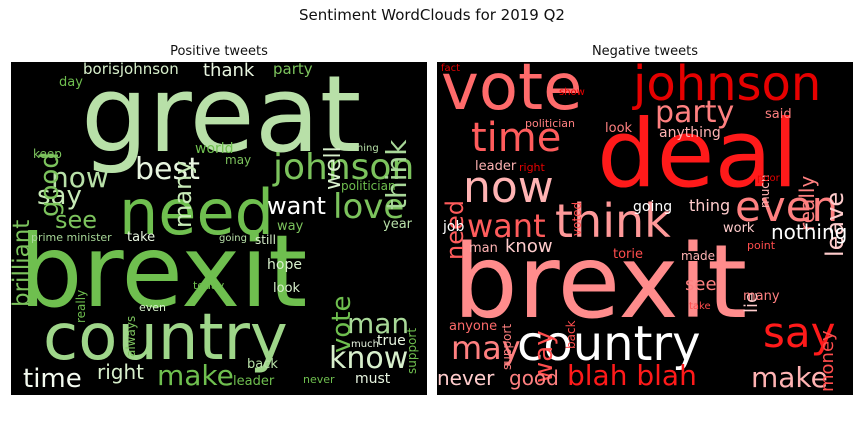 Image resolution: width=864 pixels, height=432 pixels. I want to click on word: love, so click(369, 207).